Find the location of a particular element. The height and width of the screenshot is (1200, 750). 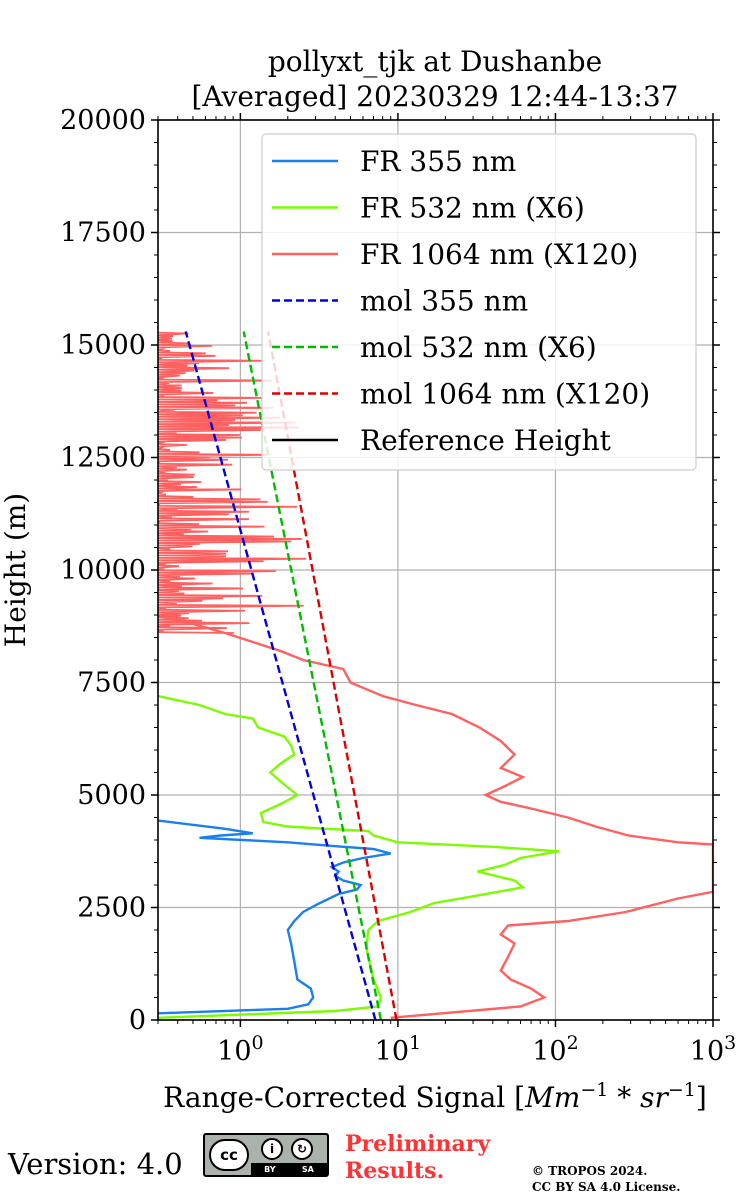

cc-by-label: BY is located at coordinates (270, 1169).